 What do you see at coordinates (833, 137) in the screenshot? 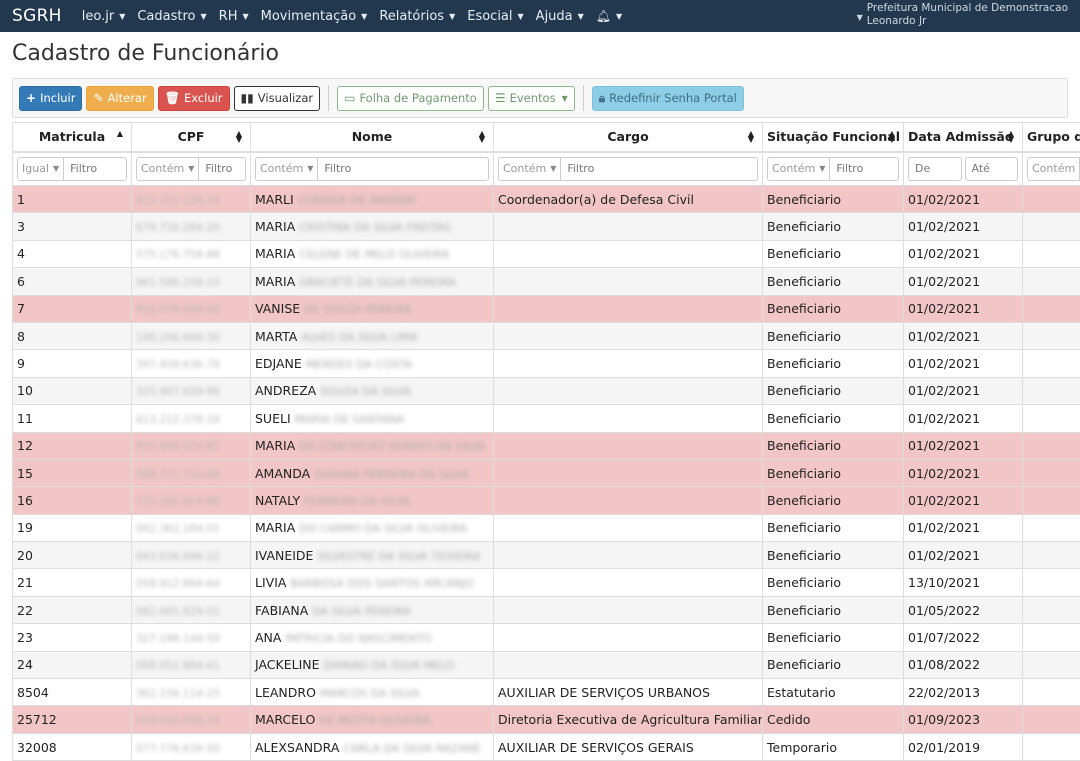
I see `header-situacao: Situação Funcional▲▼` at bounding box center [833, 137].